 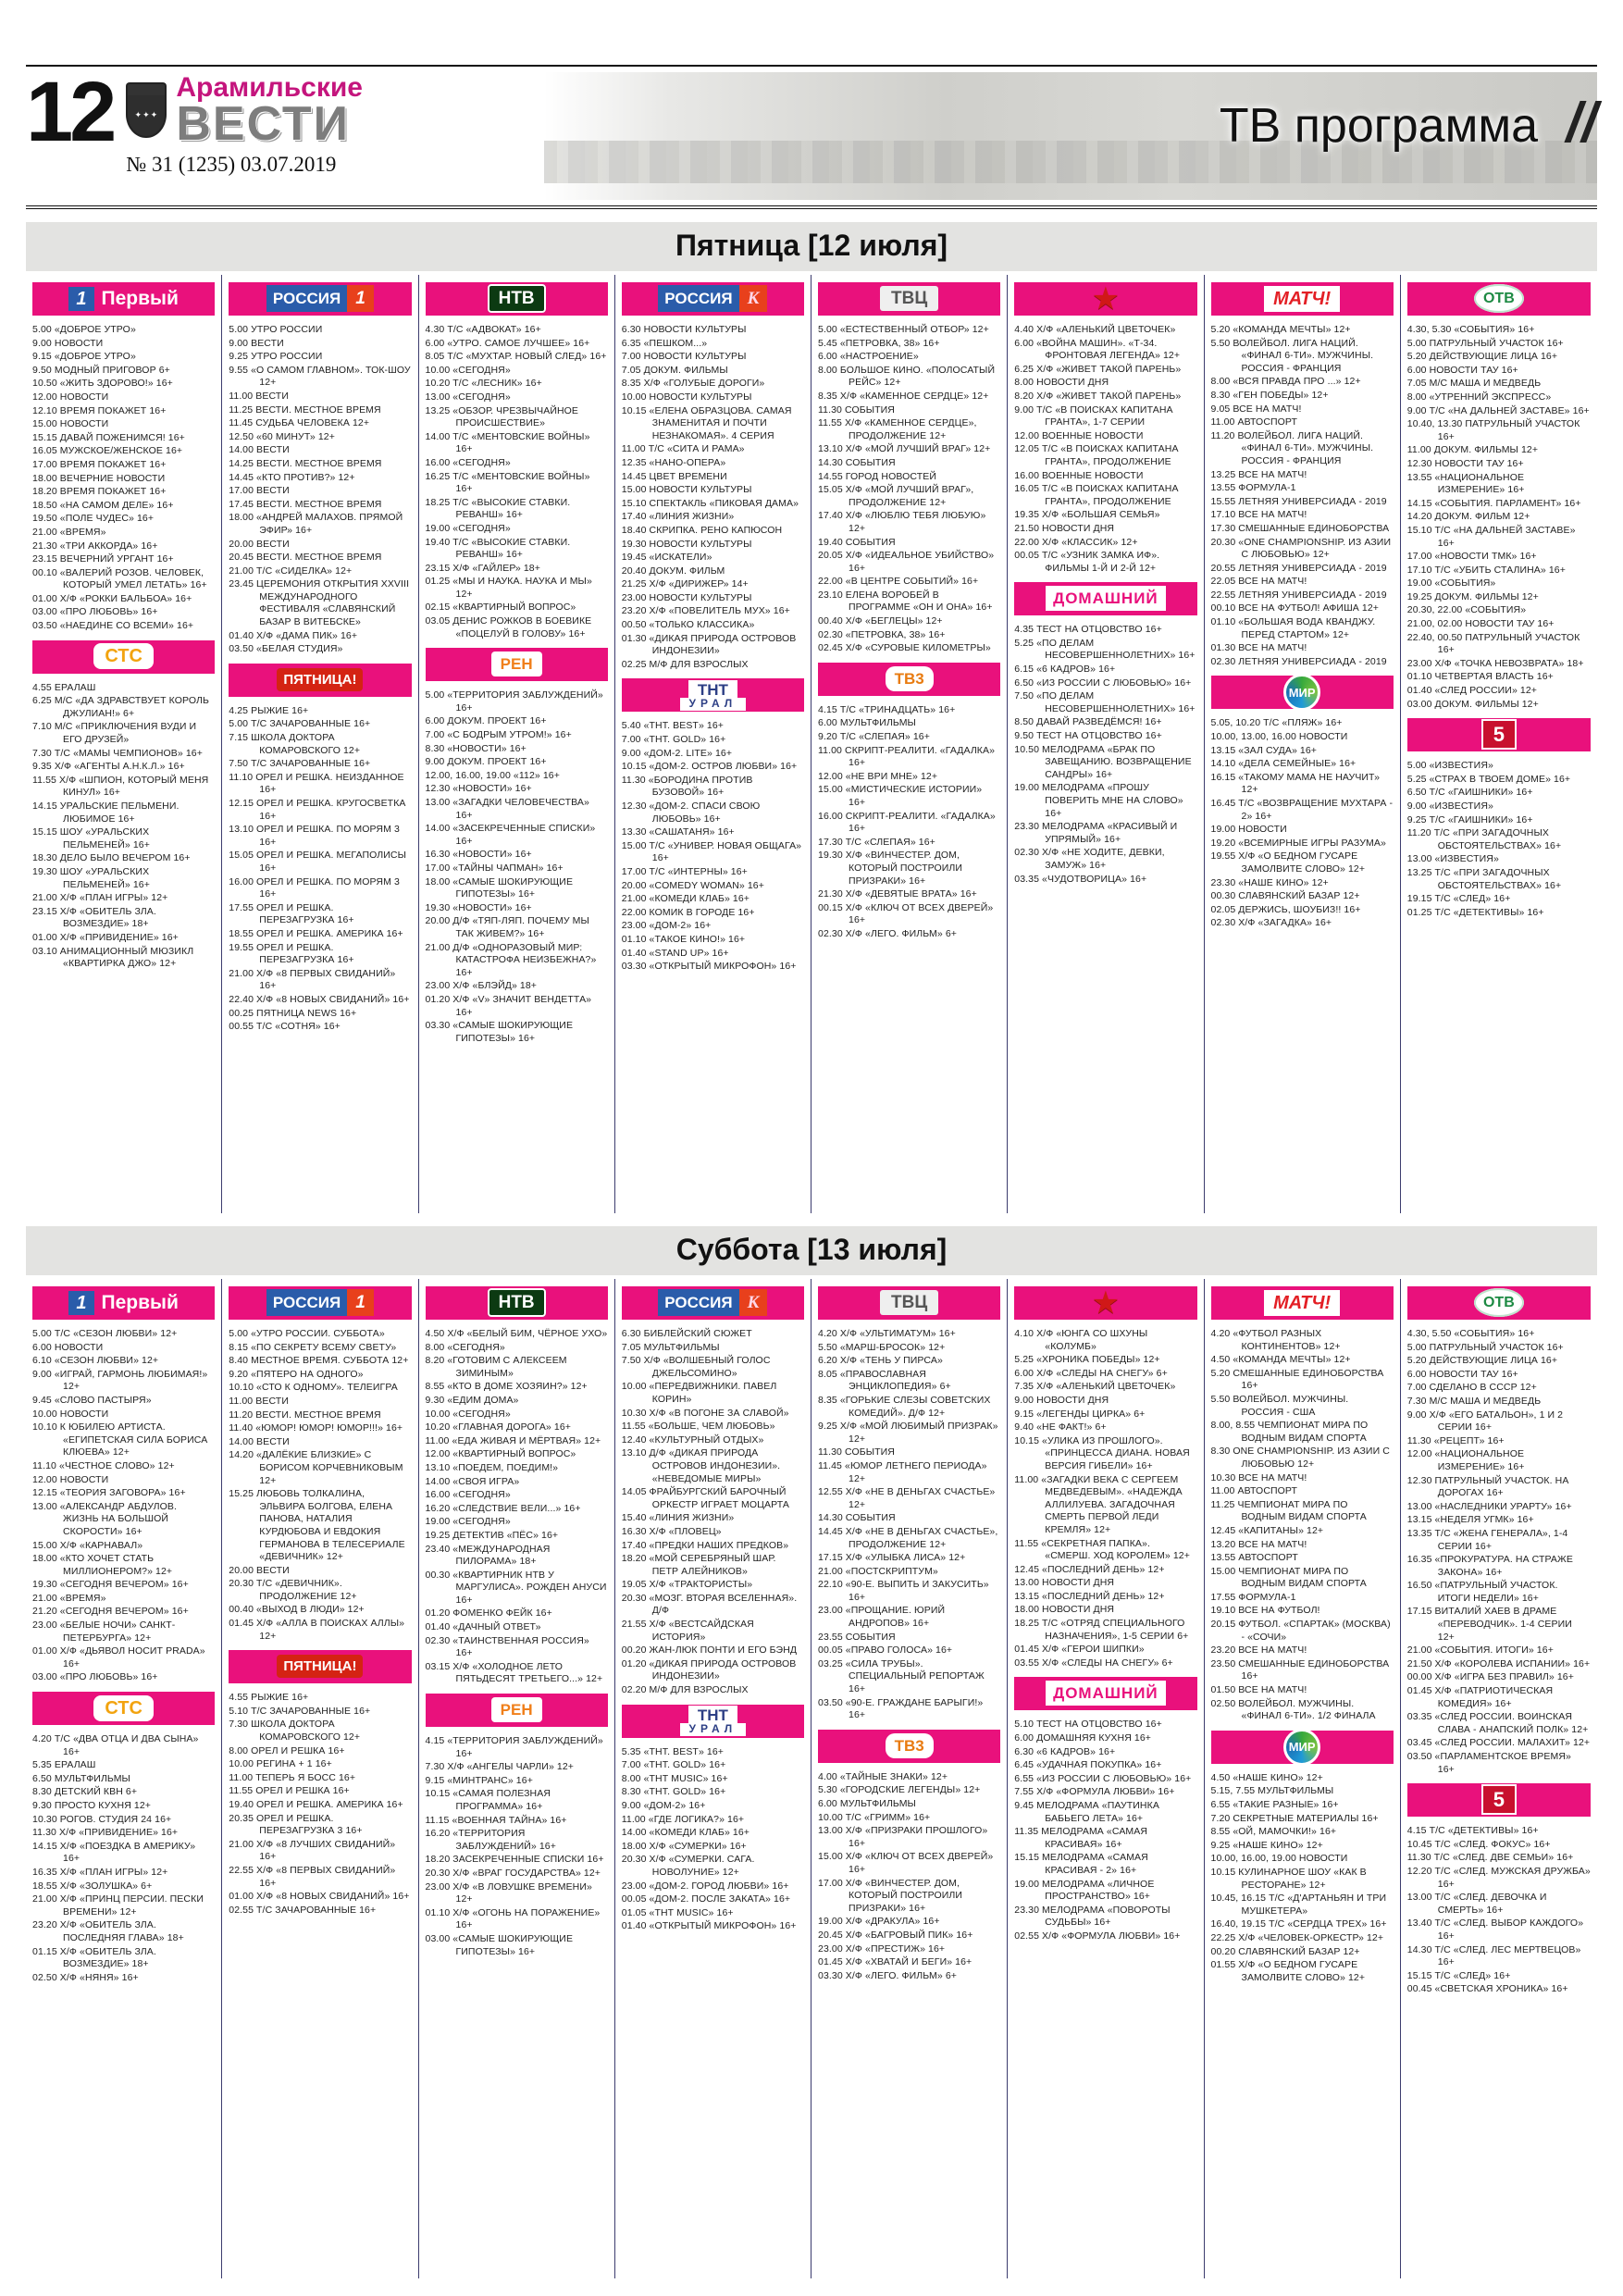 What do you see at coordinates (713, 1303) in the screenshot?
I see `channel-logo-rossiyak: РОССИЯ К` at bounding box center [713, 1303].